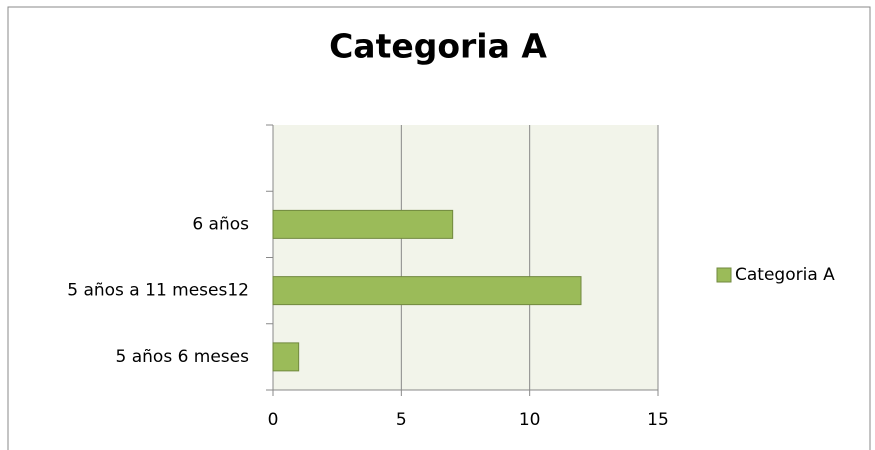 Image resolution: width=875 pixels, height=450 pixels. I want to click on x-tick-label: 15, so click(658, 420).